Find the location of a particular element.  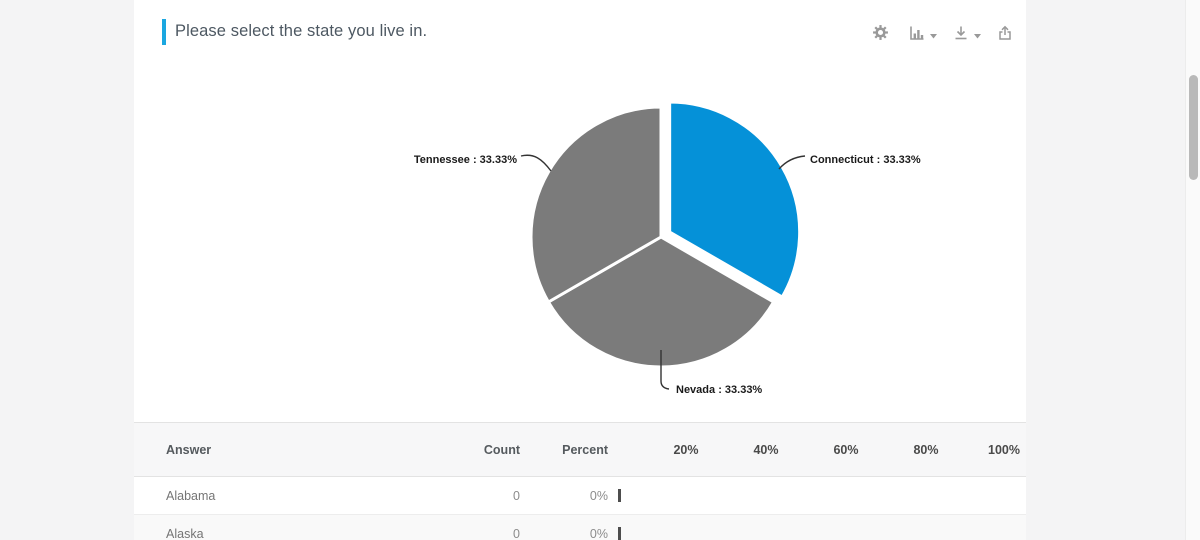

scale-tick-20: 20% is located at coordinates (686, 450).